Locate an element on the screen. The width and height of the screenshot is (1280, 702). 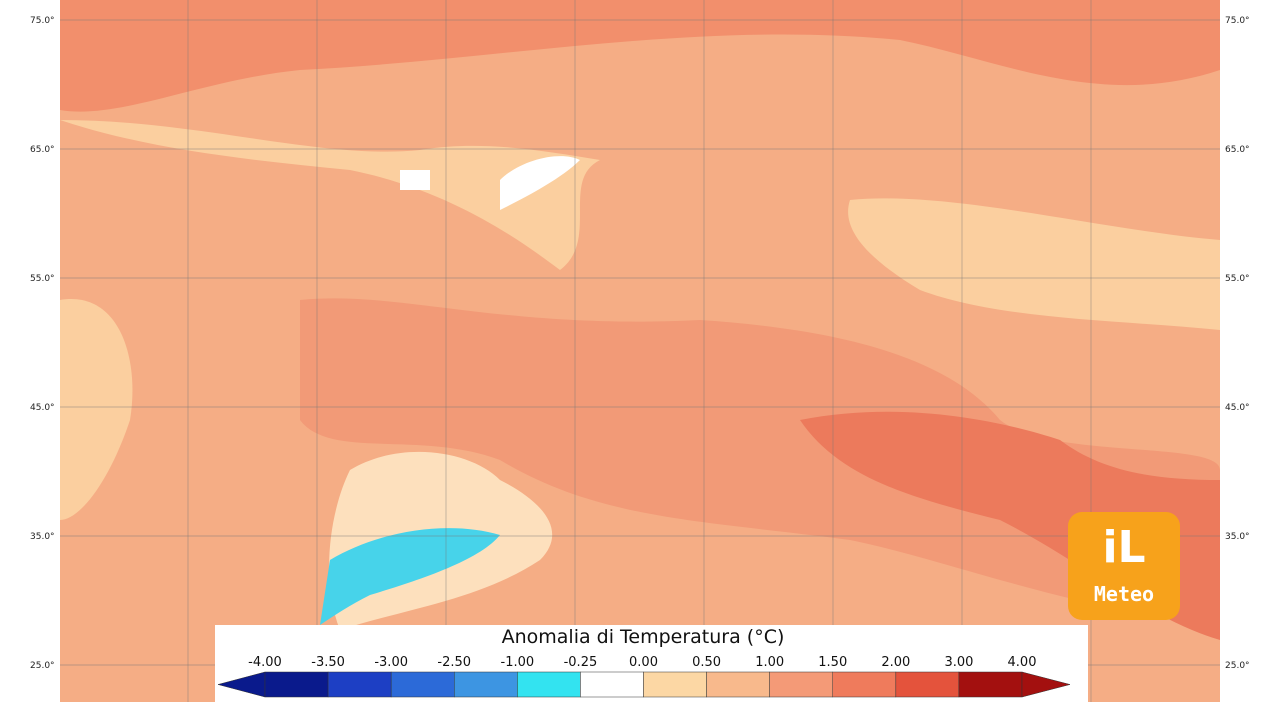
legend-tick-label: -3.50 is located at coordinates (328, 662).